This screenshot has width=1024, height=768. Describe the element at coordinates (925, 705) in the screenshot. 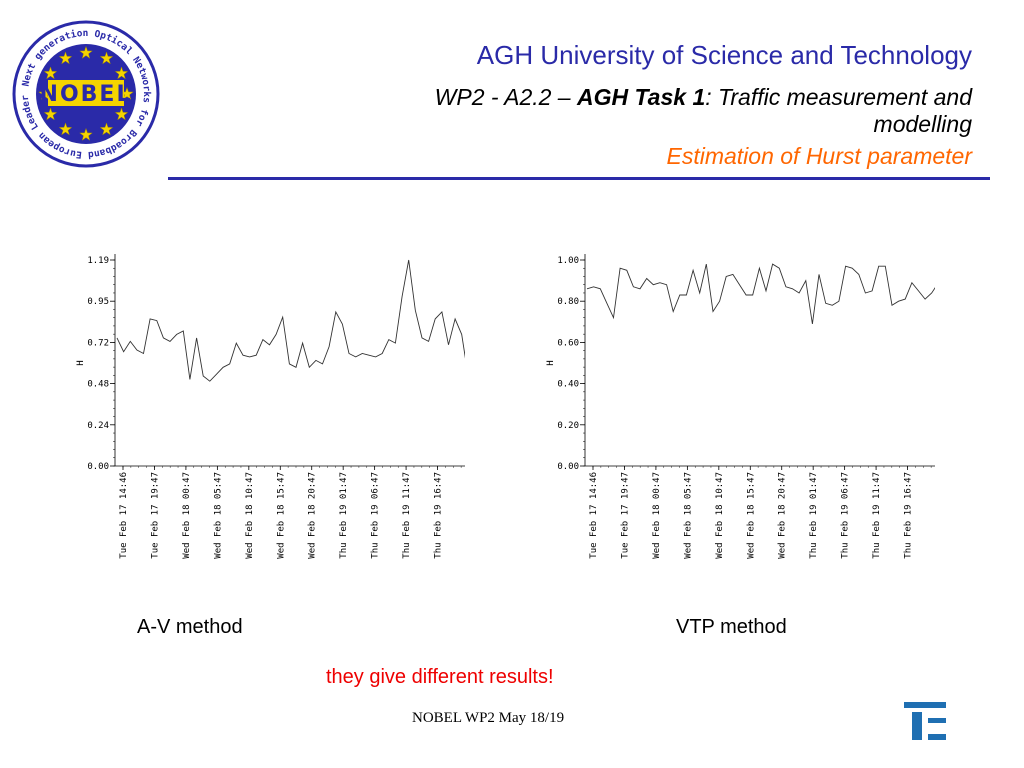

I see `corner-logo-bar-top` at that location.